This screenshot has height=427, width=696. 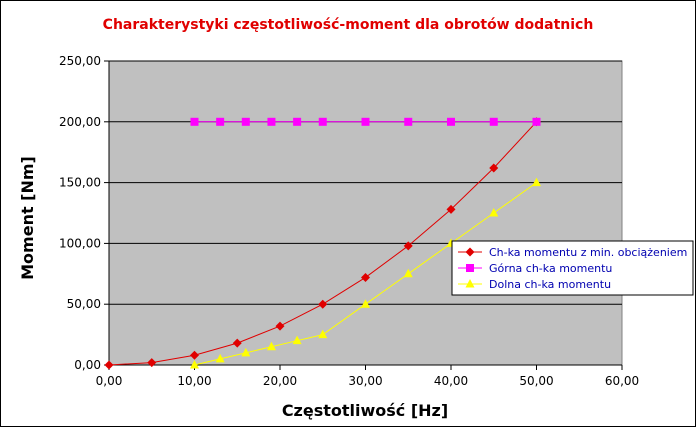 I want to click on legend-item: Dolna ch-ka momentu, so click(x=534, y=284).